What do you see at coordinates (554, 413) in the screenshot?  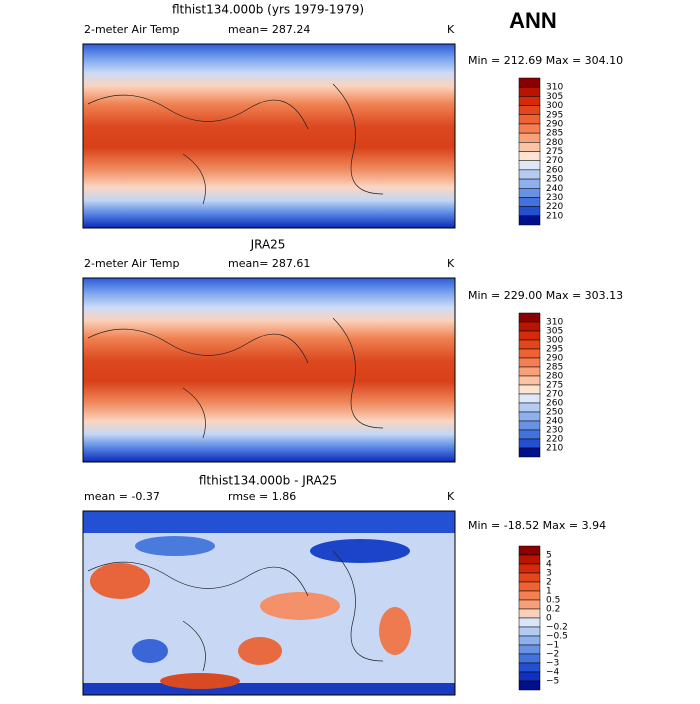 I see `colorbar-label: 250` at bounding box center [554, 413].